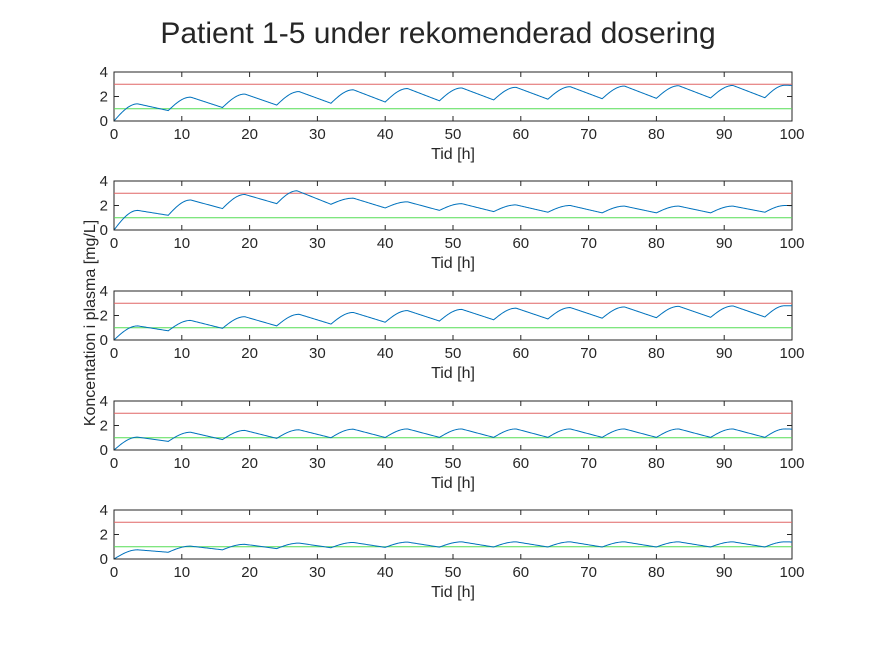 The height and width of the screenshot is (656, 875). Describe the element at coordinates (90, 323) in the screenshot. I see `y-axis-label: Koncentation i plasma [mg/L]` at that location.